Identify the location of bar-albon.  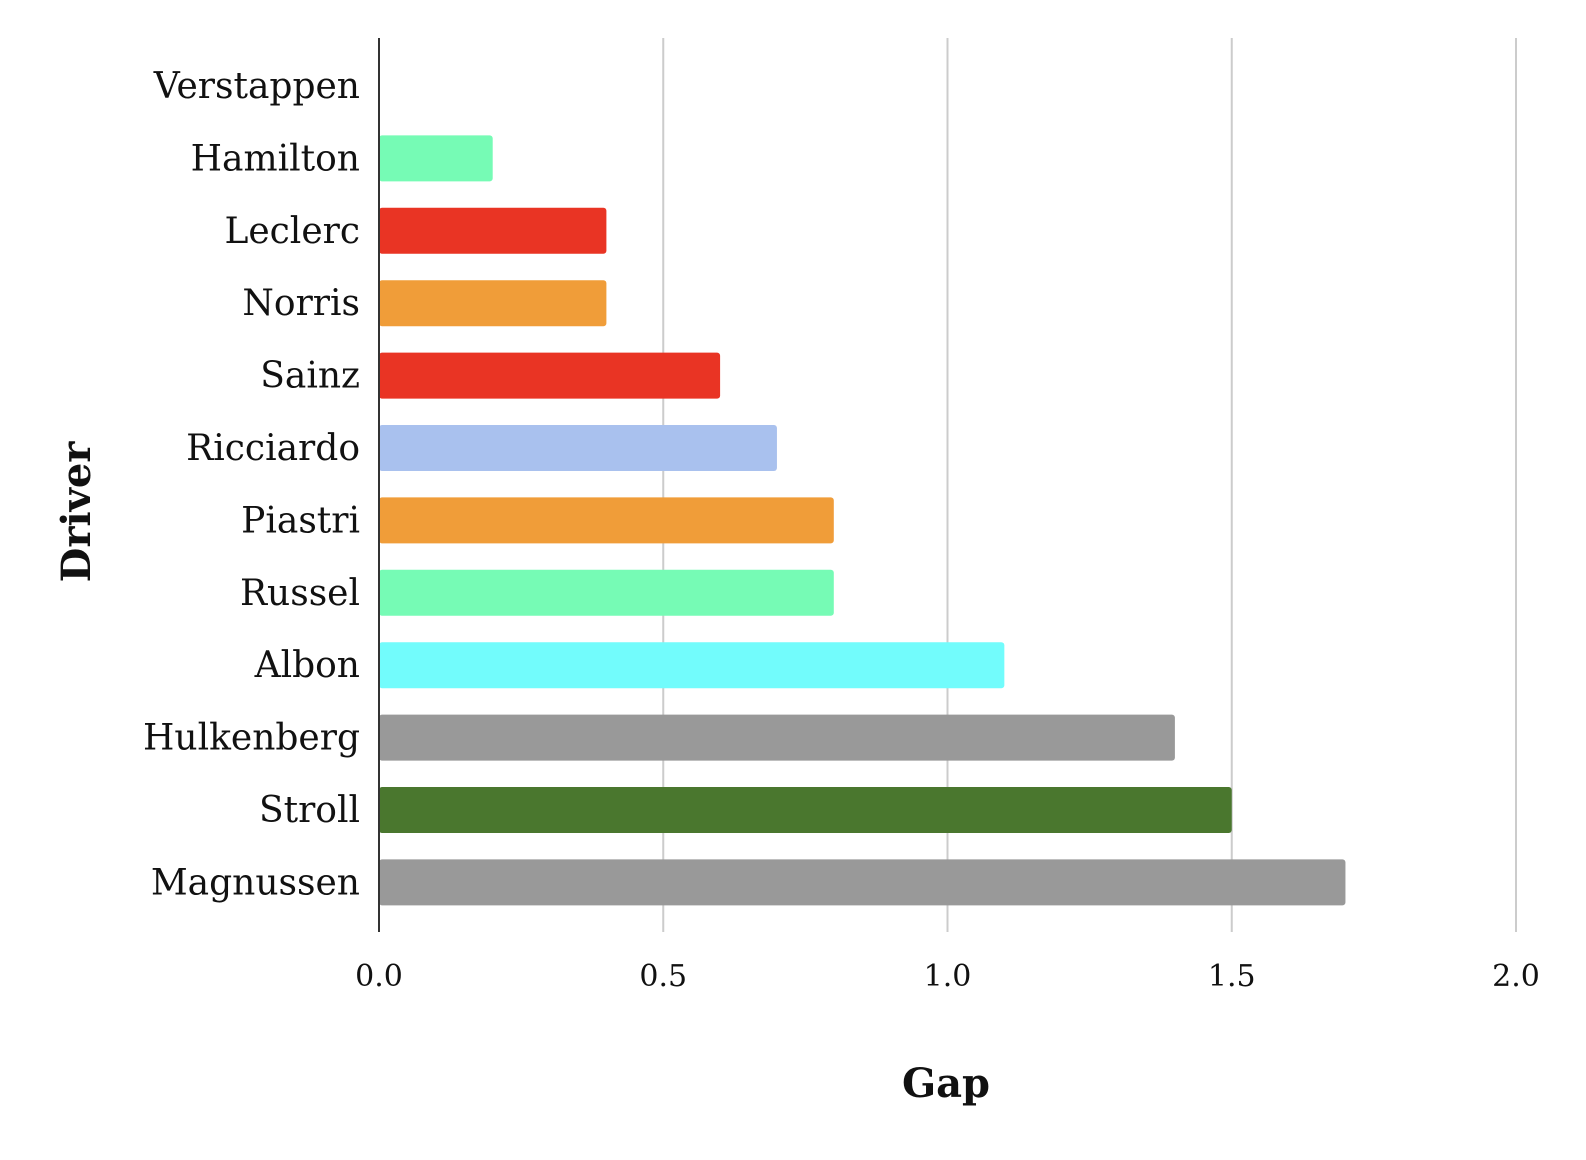
(692, 665).